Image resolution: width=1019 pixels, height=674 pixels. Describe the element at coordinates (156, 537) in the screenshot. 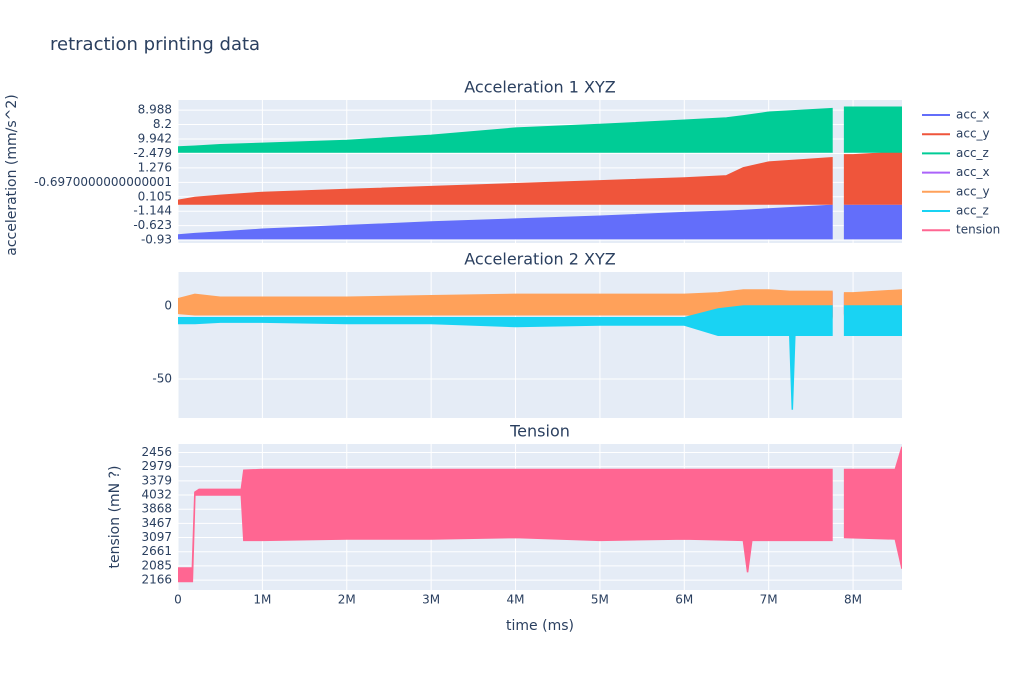

I see `y-tick-label: 3097` at that location.